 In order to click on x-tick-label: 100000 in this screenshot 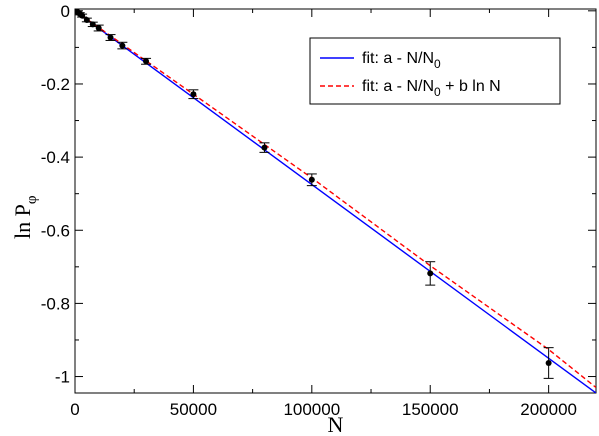, I will do `click(311, 409)`.